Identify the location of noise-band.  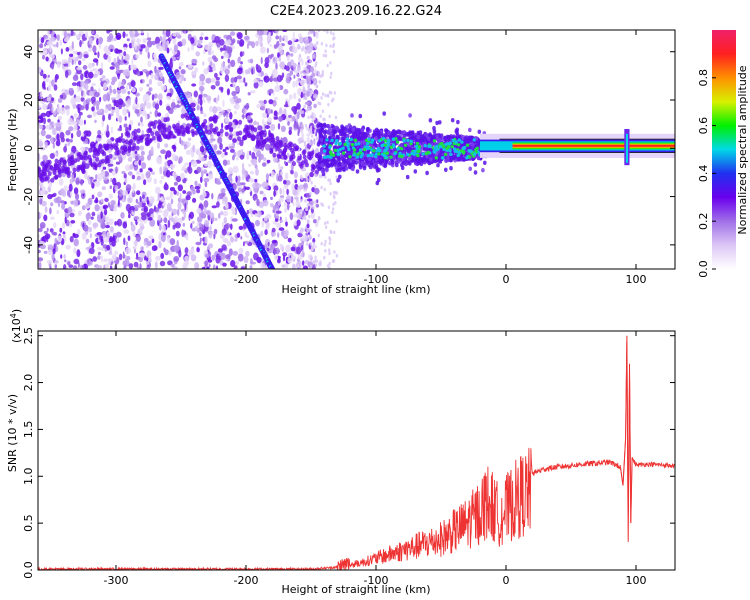
(179, 147).